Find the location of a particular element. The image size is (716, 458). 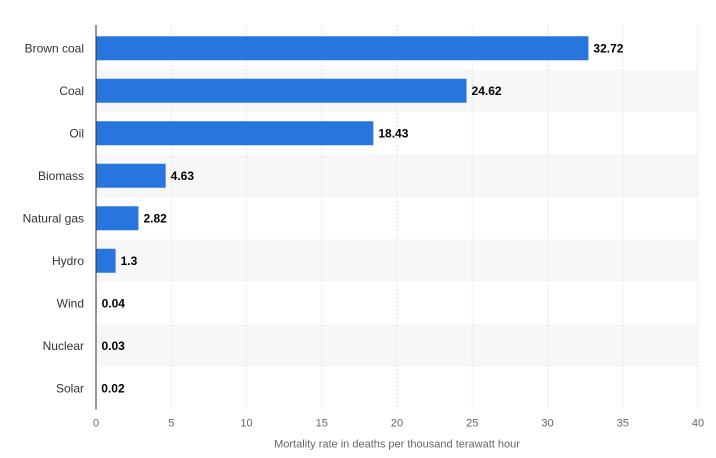

value-label: 32.72 is located at coordinates (608, 48).